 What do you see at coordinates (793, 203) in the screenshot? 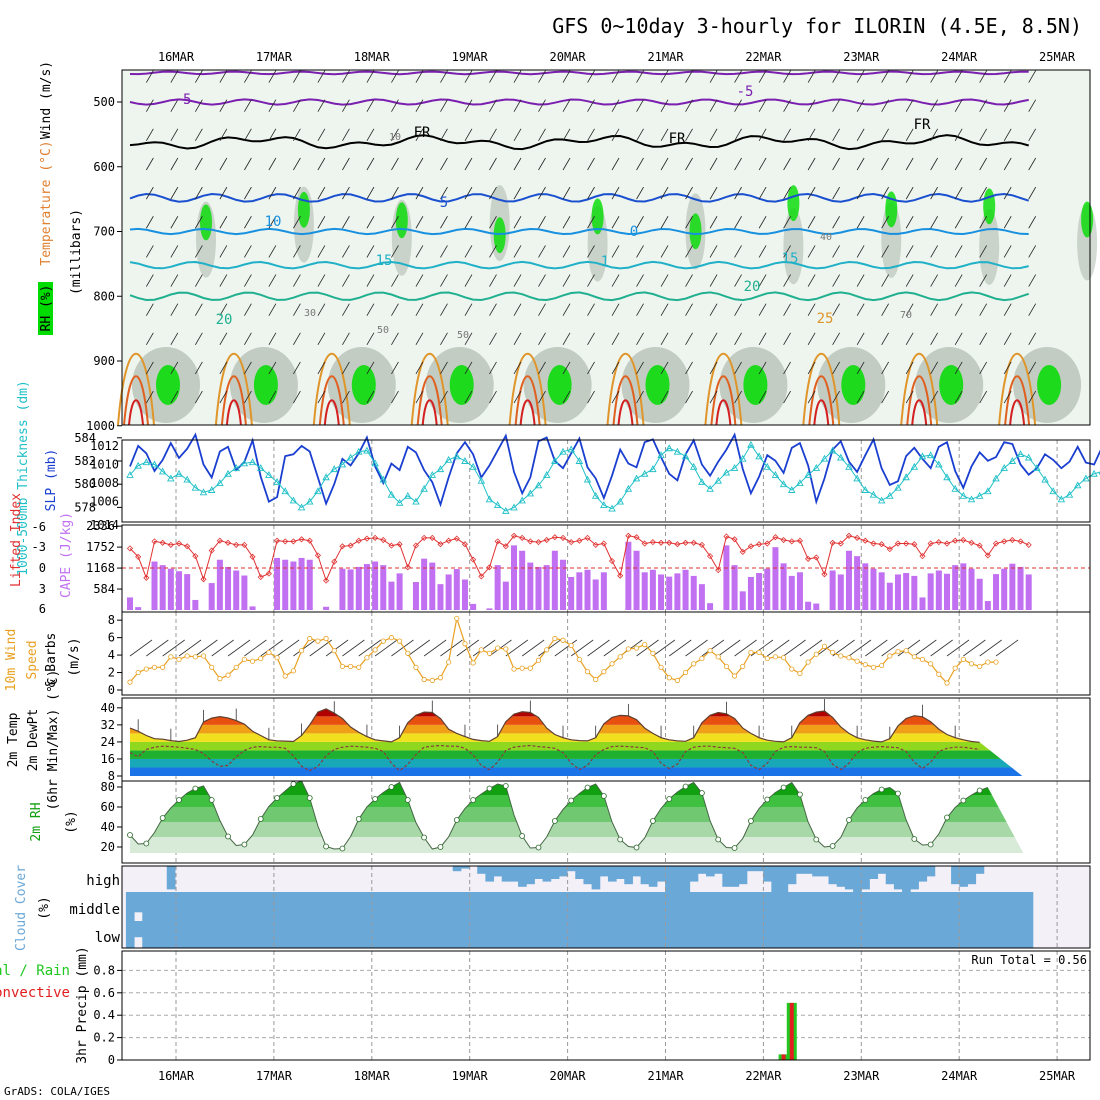
I see `rh-saturated-region` at bounding box center [793, 203].